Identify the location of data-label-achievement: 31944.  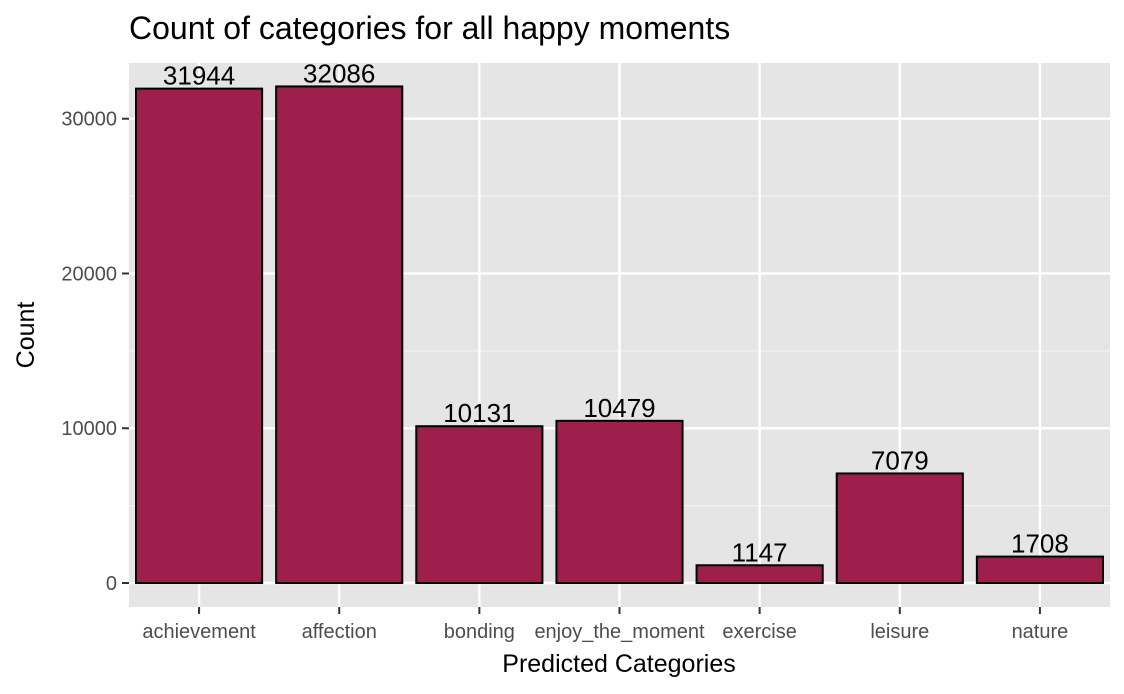
(199, 76).